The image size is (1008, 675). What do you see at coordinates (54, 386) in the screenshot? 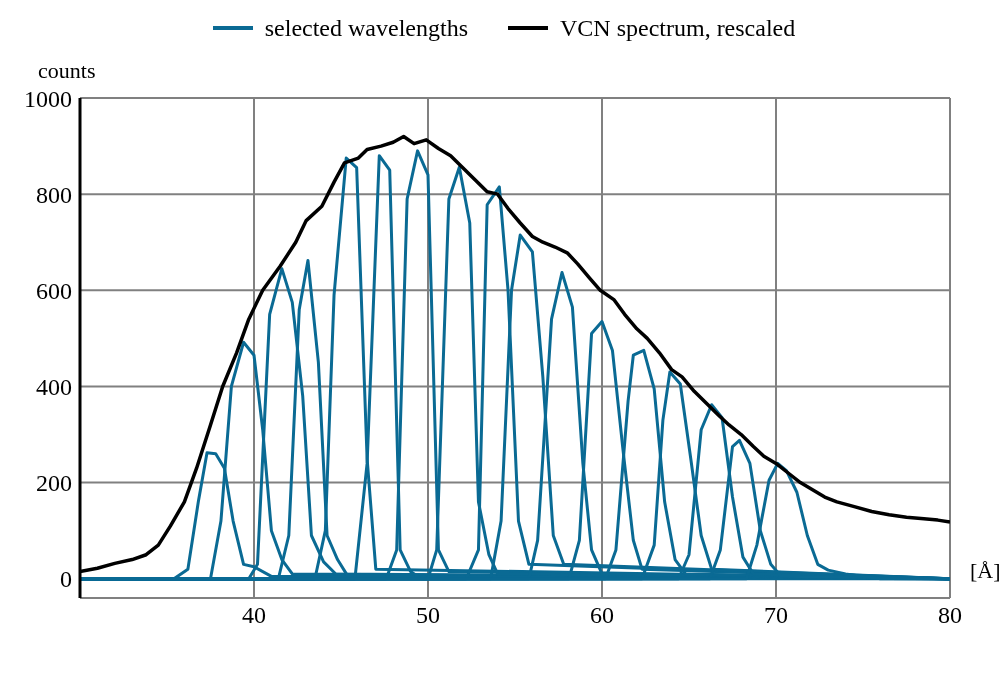
I see `y-tick-label: 400` at bounding box center [54, 386].